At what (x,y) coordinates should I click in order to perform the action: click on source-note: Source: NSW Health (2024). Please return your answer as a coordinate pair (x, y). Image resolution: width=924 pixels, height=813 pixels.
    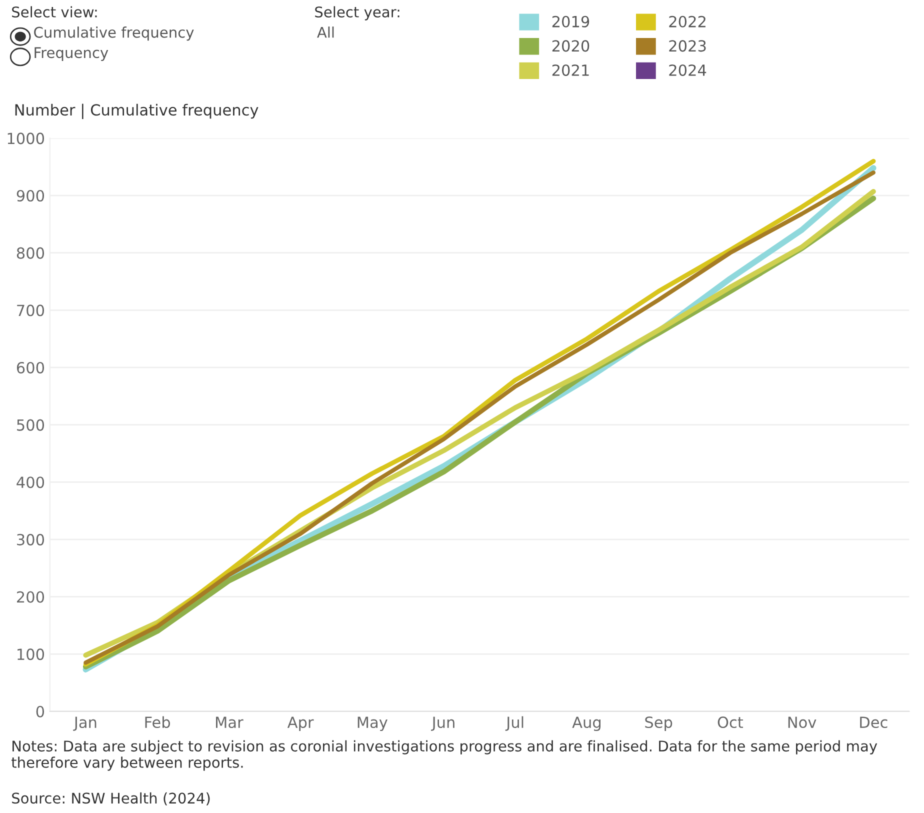
    Looking at the image, I should click on (111, 799).